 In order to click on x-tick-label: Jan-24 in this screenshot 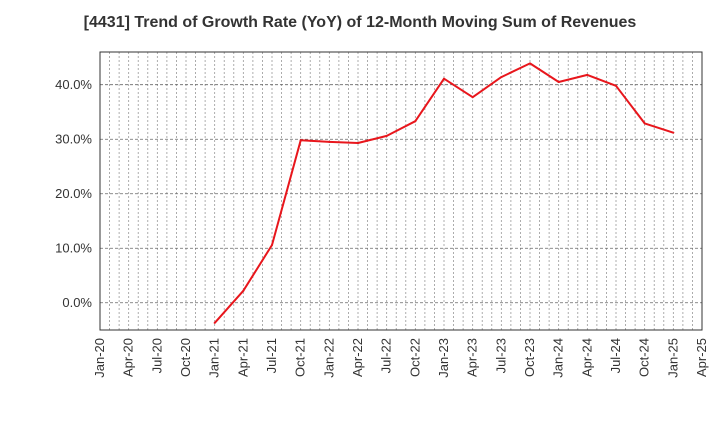, I will do `click(558, 358)`.